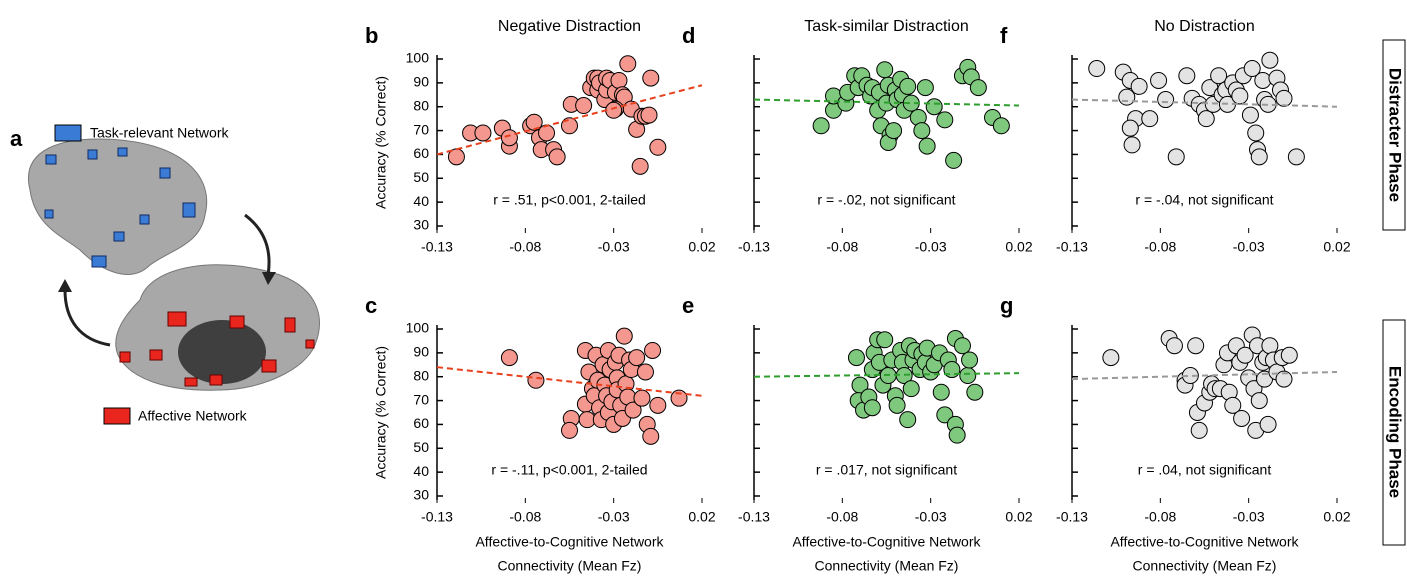 This screenshot has height=580, width=1407. Describe the element at coordinates (421, 375) in the screenshot. I see `y-tick-label: 80` at that location.